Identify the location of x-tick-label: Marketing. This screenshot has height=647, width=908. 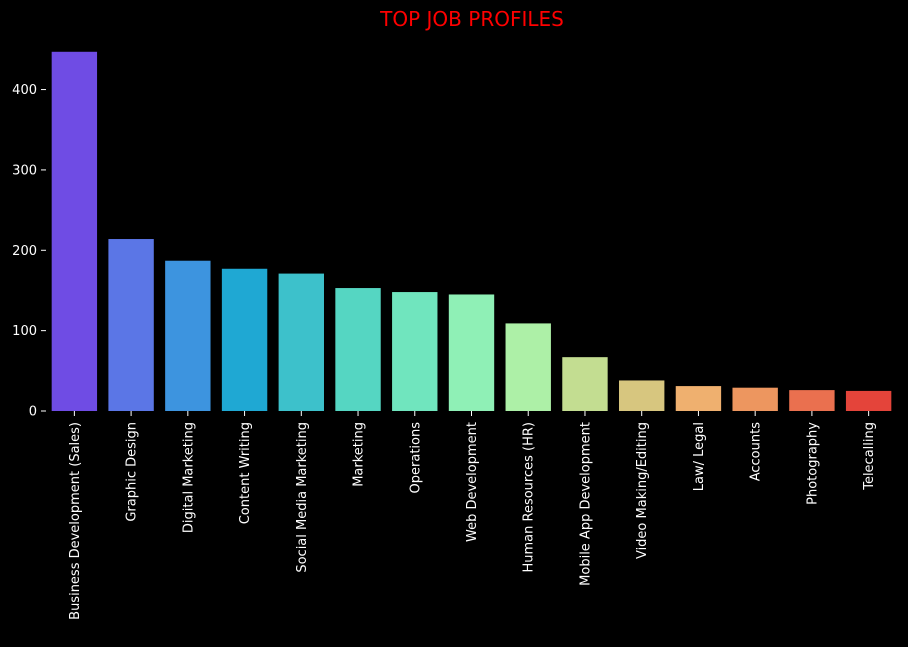
(359, 454).